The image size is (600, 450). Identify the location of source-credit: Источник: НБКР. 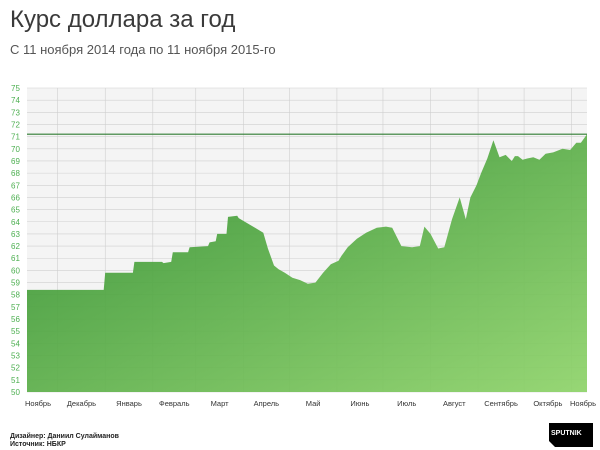
(38, 444).